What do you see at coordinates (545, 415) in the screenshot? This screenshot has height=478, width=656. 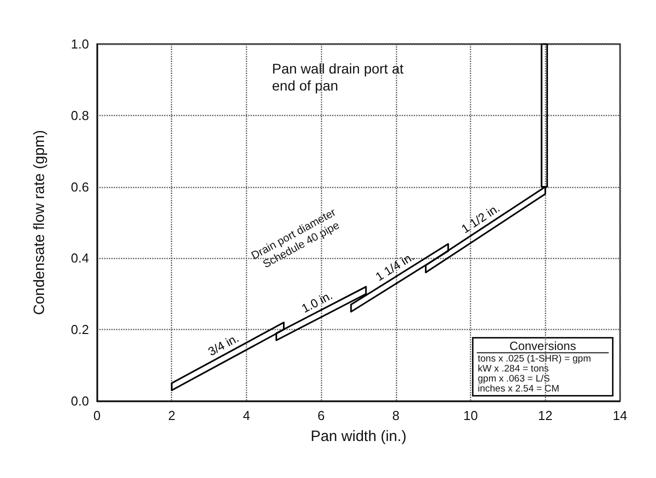 I see `x-tick-label: 12` at bounding box center [545, 415].